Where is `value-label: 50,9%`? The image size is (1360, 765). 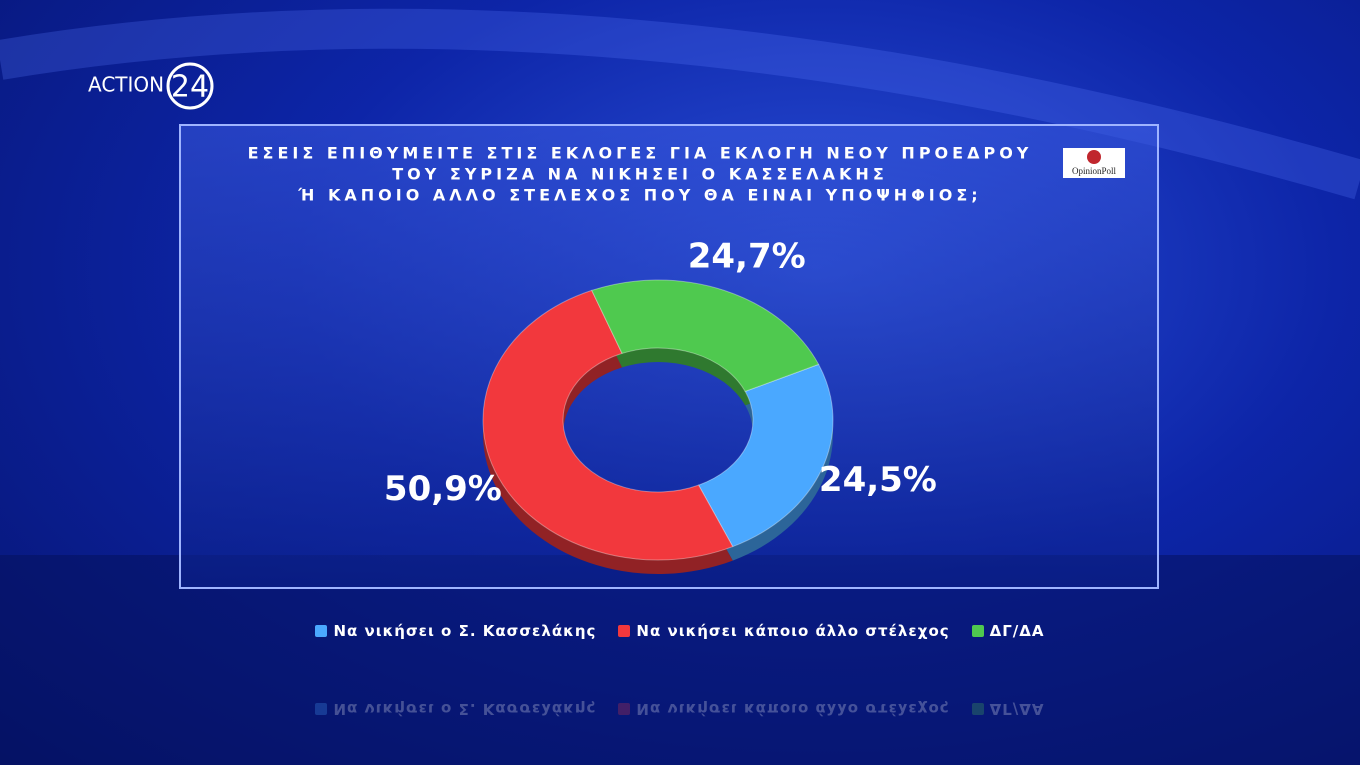 value-label: 50,9% is located at coordinates (443, 489).